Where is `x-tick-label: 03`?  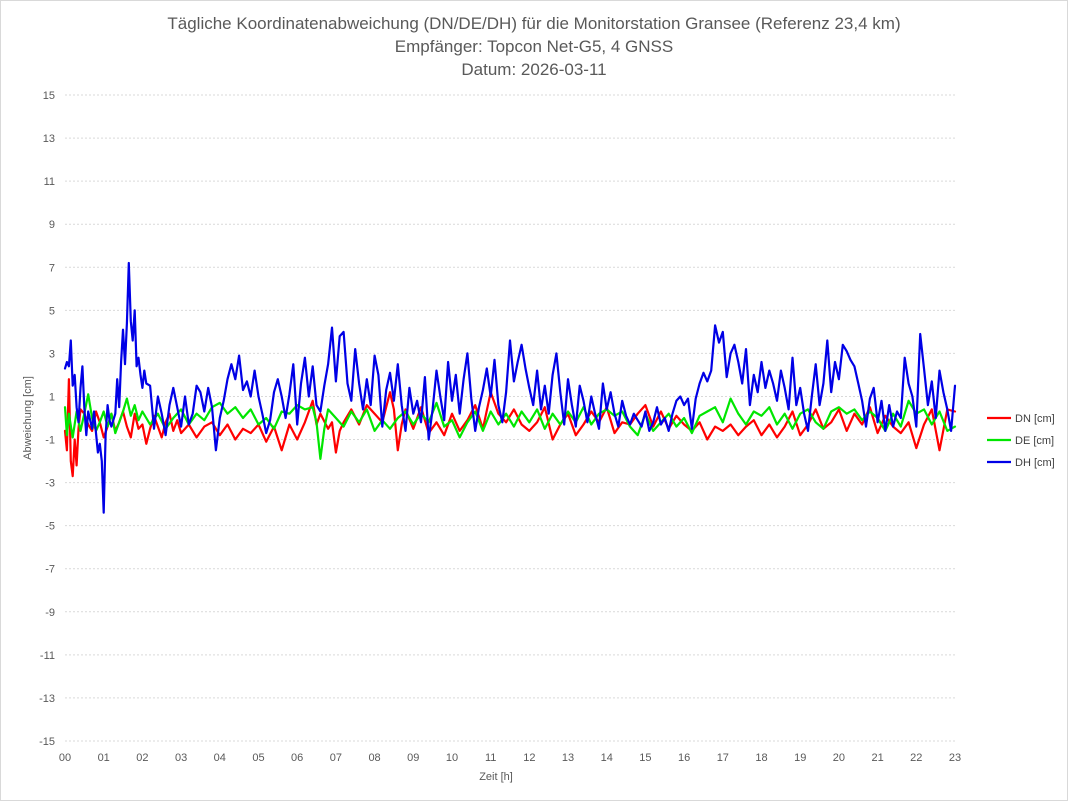 x-tick-label: 03 is located at coordinates (181, 758).